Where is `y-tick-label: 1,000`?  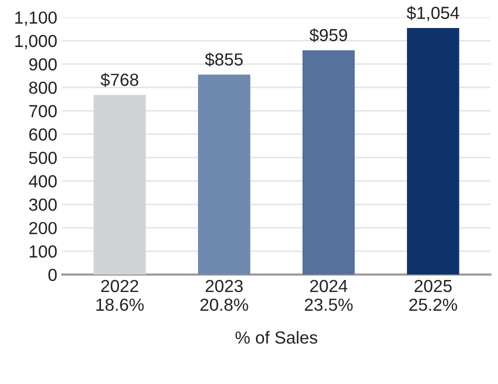
y-tick-label: 1,000 is located at coordinates (36, 42).